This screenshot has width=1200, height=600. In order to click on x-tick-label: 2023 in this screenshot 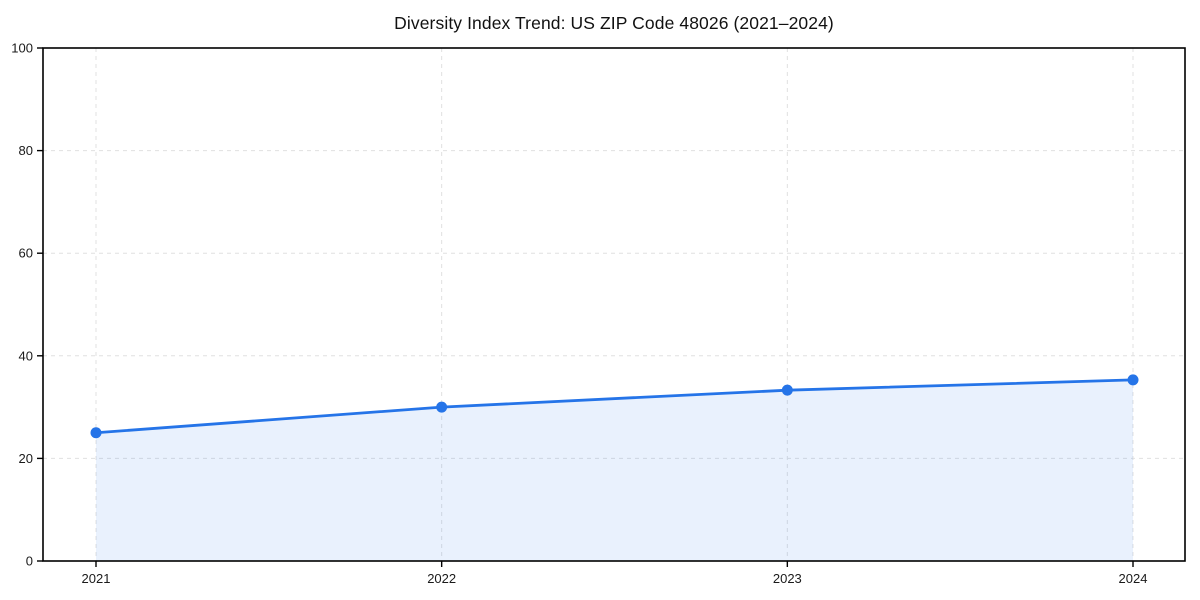, I will do `click(787, 578)`.